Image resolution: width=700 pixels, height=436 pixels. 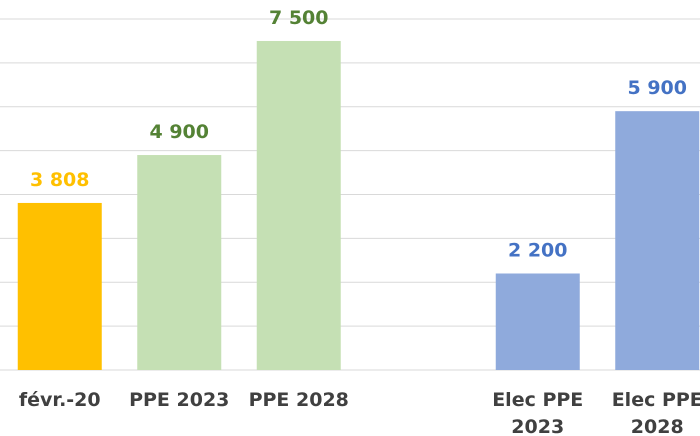 What do you see at coordinates (299, 18) in the screenshot?
I see `data-label: 7 500` at bounding box center [299, 18].